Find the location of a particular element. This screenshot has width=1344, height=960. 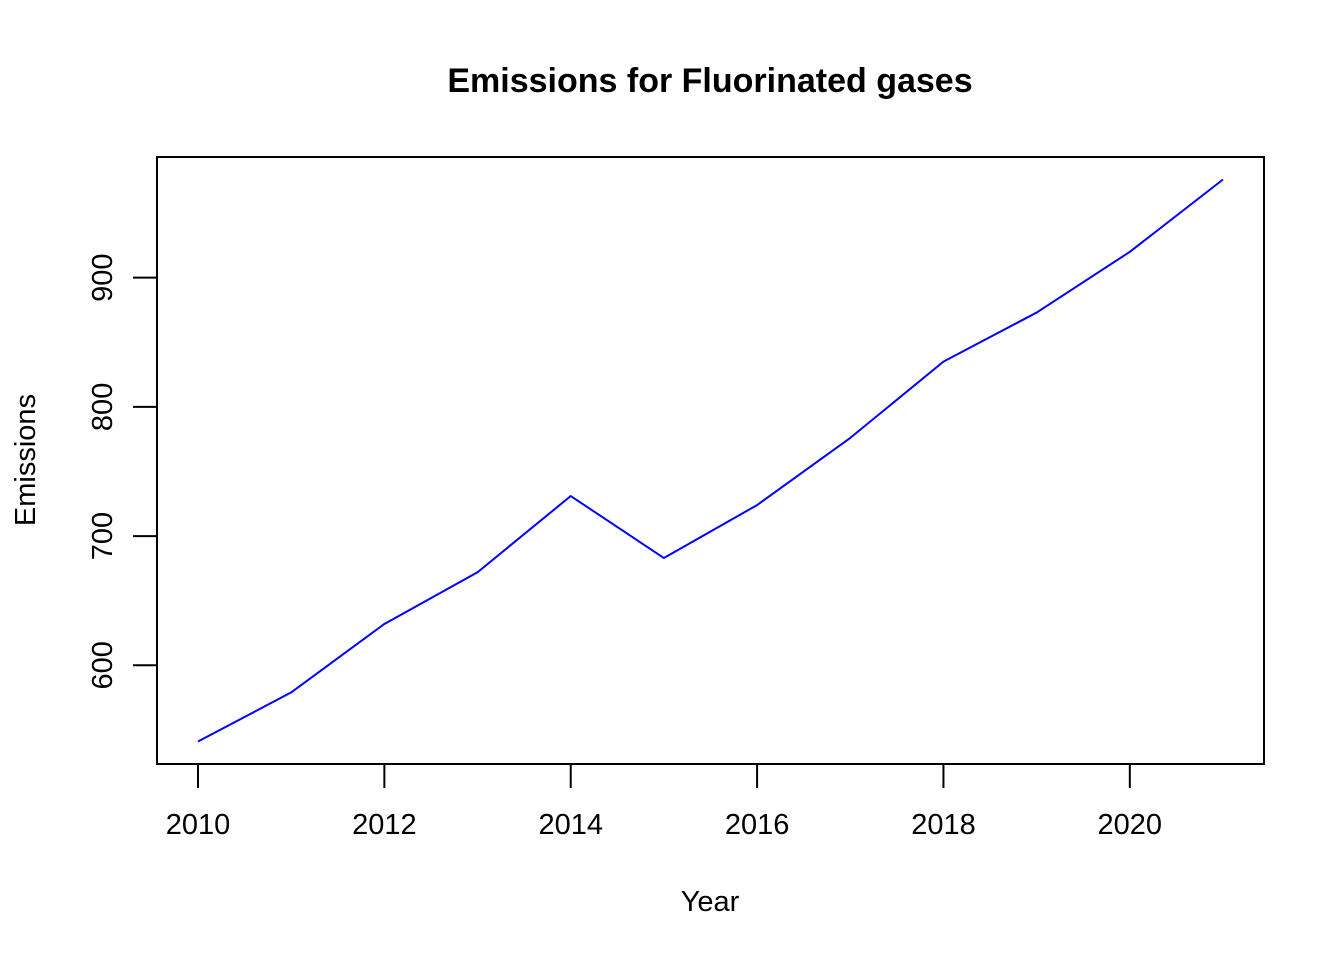

x-tick-label-2020: 2020 is located at coordinates (1130, 825).